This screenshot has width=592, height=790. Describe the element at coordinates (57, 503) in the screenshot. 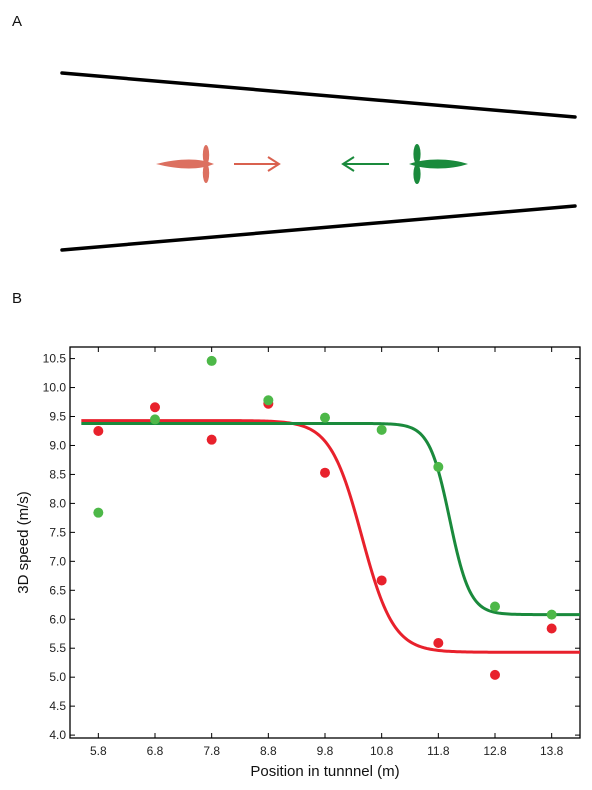

I see `y-tick-label: 8.0` at that location.